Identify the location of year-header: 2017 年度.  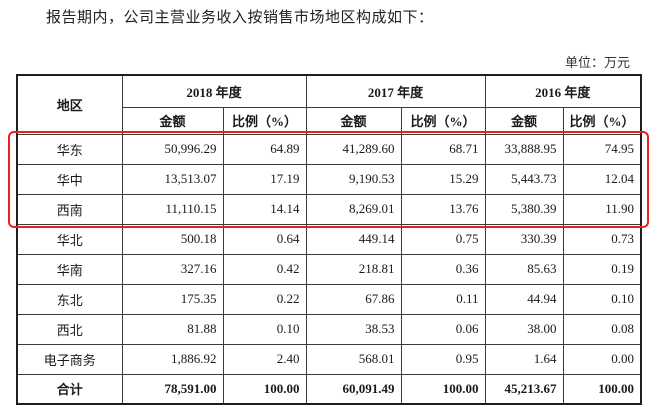
(395, 91).